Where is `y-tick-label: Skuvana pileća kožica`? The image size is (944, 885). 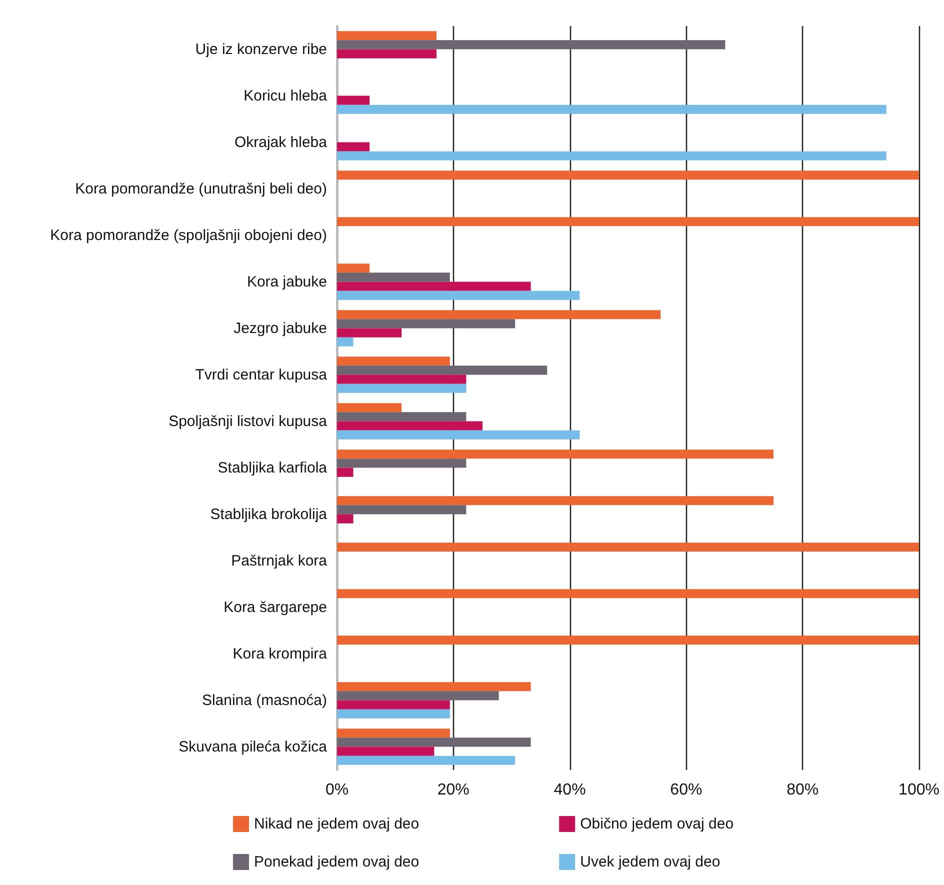 y-tick-label: Skuvana pileća kožica is located at coordinates (253, 747).